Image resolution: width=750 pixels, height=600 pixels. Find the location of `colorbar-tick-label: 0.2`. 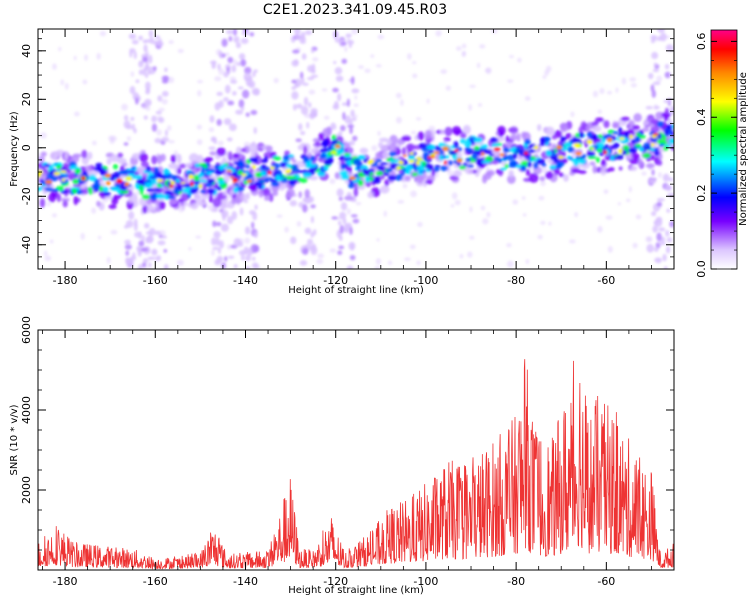

colorbar-tick-label: 0.2 is located at coordinates (701, 193).